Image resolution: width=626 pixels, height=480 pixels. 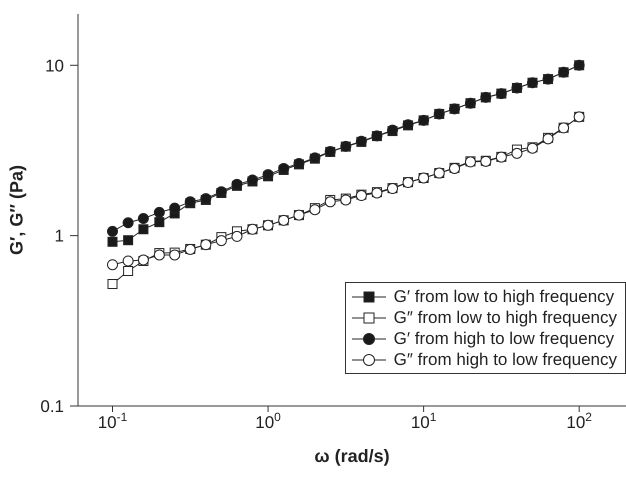 What do you see at coordinates (52, 406) in the screenshot?
I see `y-tick-label: 0.1` at bounding box center [52, 406].